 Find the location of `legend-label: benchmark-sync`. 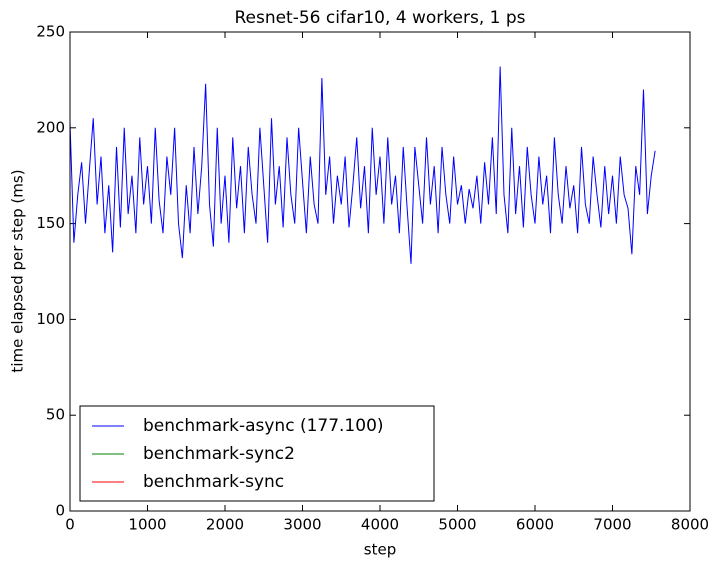

legend-label: benchmark-sync is located at coordinates (213, 482).